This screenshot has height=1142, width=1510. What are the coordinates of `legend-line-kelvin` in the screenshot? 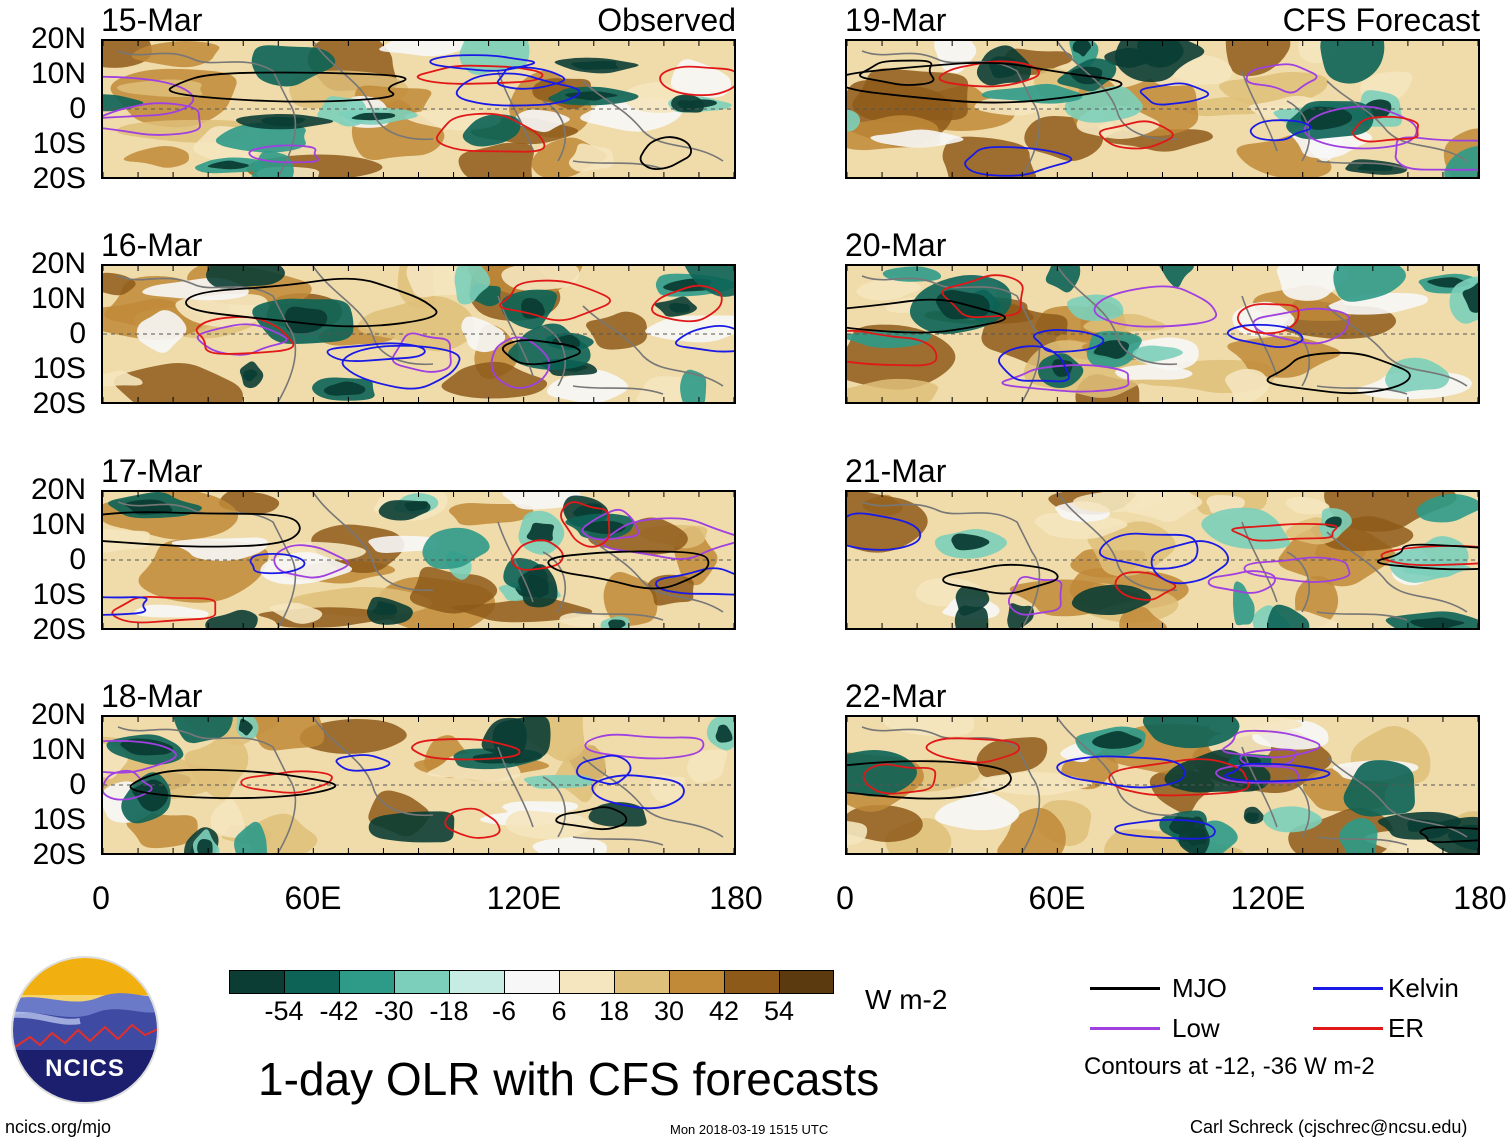 It's located at (1348, 988).